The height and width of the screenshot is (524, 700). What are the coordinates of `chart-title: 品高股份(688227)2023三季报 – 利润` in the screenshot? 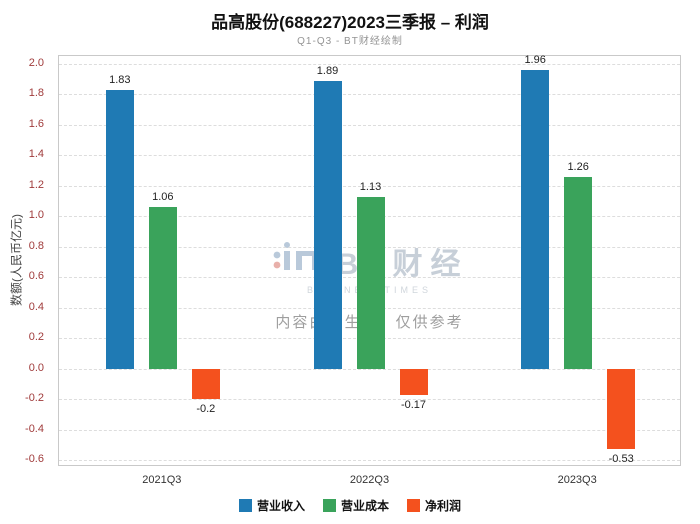 It's located at (350, 22).